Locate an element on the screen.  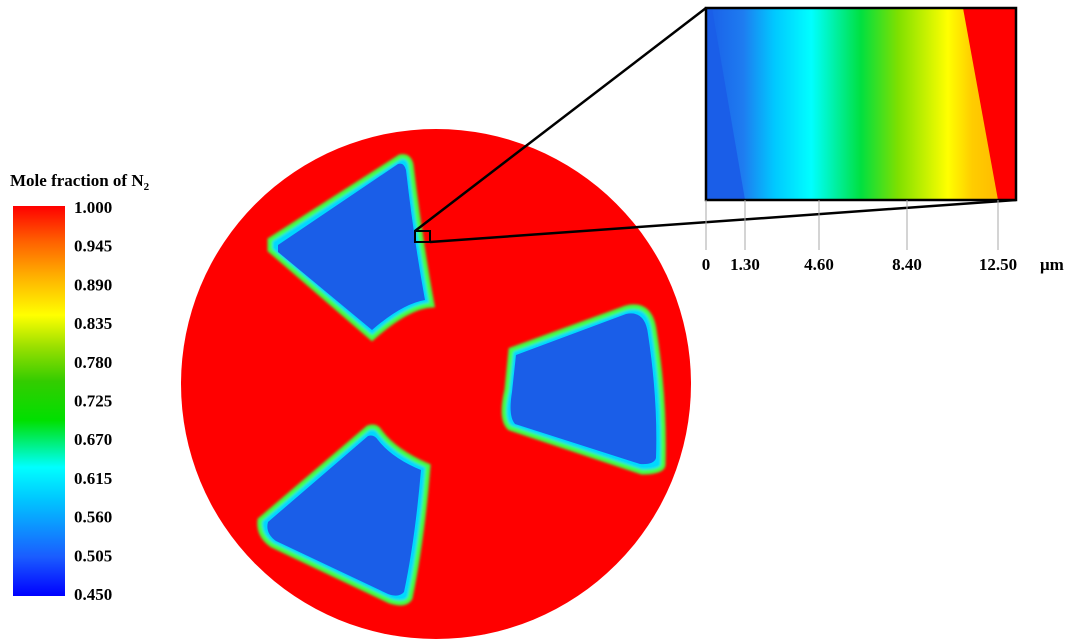
inset-tick-label: 12.50 is located at coordinates (998, 264).